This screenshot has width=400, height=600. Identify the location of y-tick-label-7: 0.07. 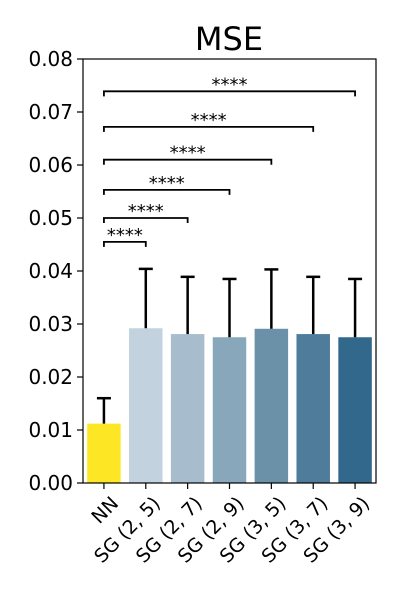
(50, 112).